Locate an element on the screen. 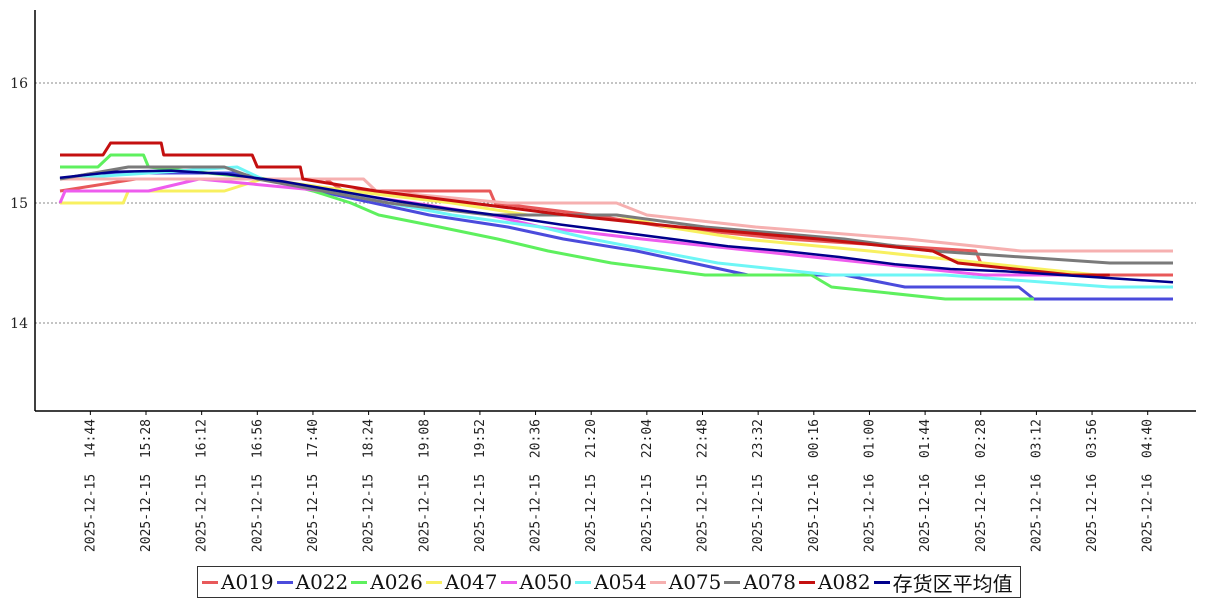 The image size is (1207, 600). legend-label: A019 is located at coordinates (247, 582).